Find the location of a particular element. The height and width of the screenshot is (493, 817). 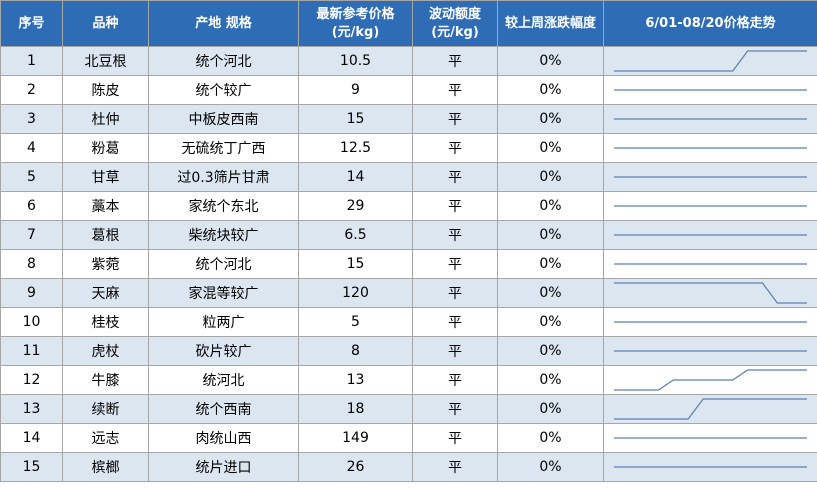

cell-variety: 虎杖 is located at coordinates (105, 351).